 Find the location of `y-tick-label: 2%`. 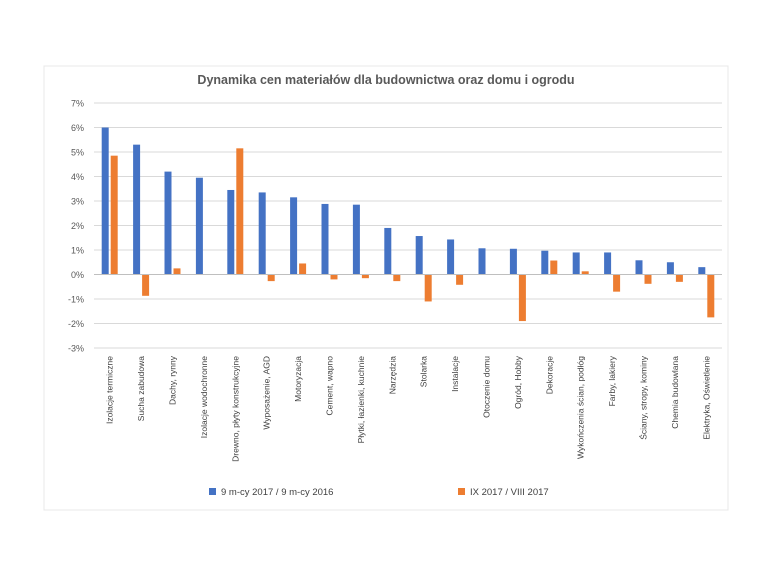

y-tick-label: 2% is located at coordinates (77, 226).